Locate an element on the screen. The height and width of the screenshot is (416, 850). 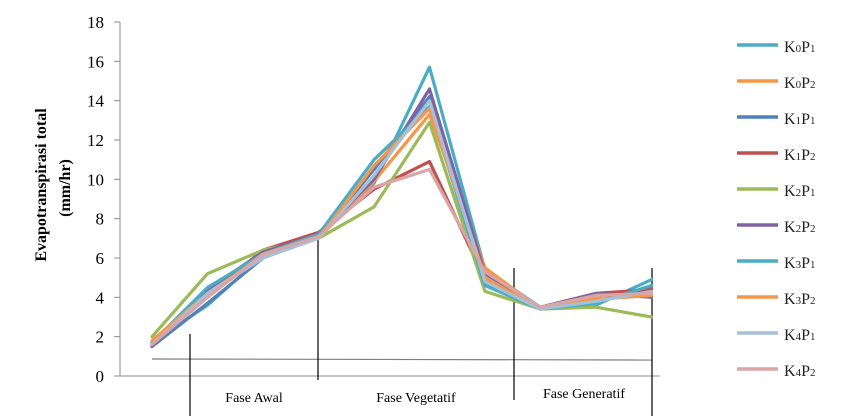
legend-entry-k4p2: K4P2 is located at coordinates (799, 371).